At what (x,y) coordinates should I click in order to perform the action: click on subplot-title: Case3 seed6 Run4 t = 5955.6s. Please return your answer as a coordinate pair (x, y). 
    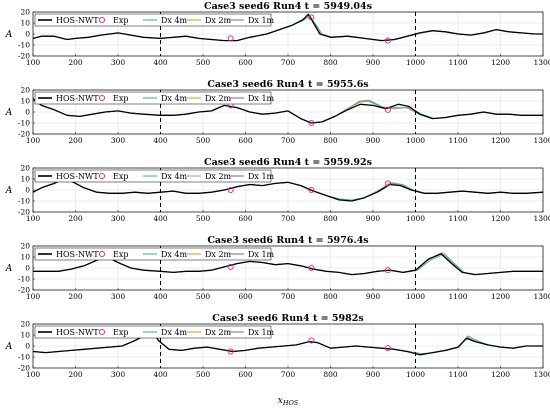
    Looking at the image, I should click on (287, 84).